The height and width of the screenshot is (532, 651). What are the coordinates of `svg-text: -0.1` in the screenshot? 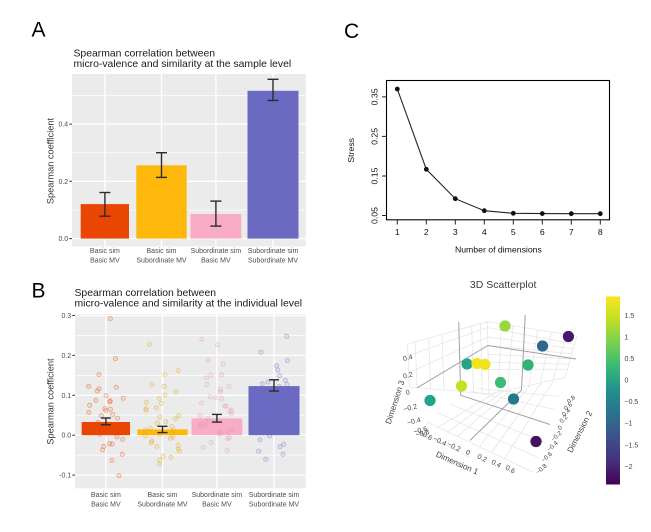 It's located at (65, 476).